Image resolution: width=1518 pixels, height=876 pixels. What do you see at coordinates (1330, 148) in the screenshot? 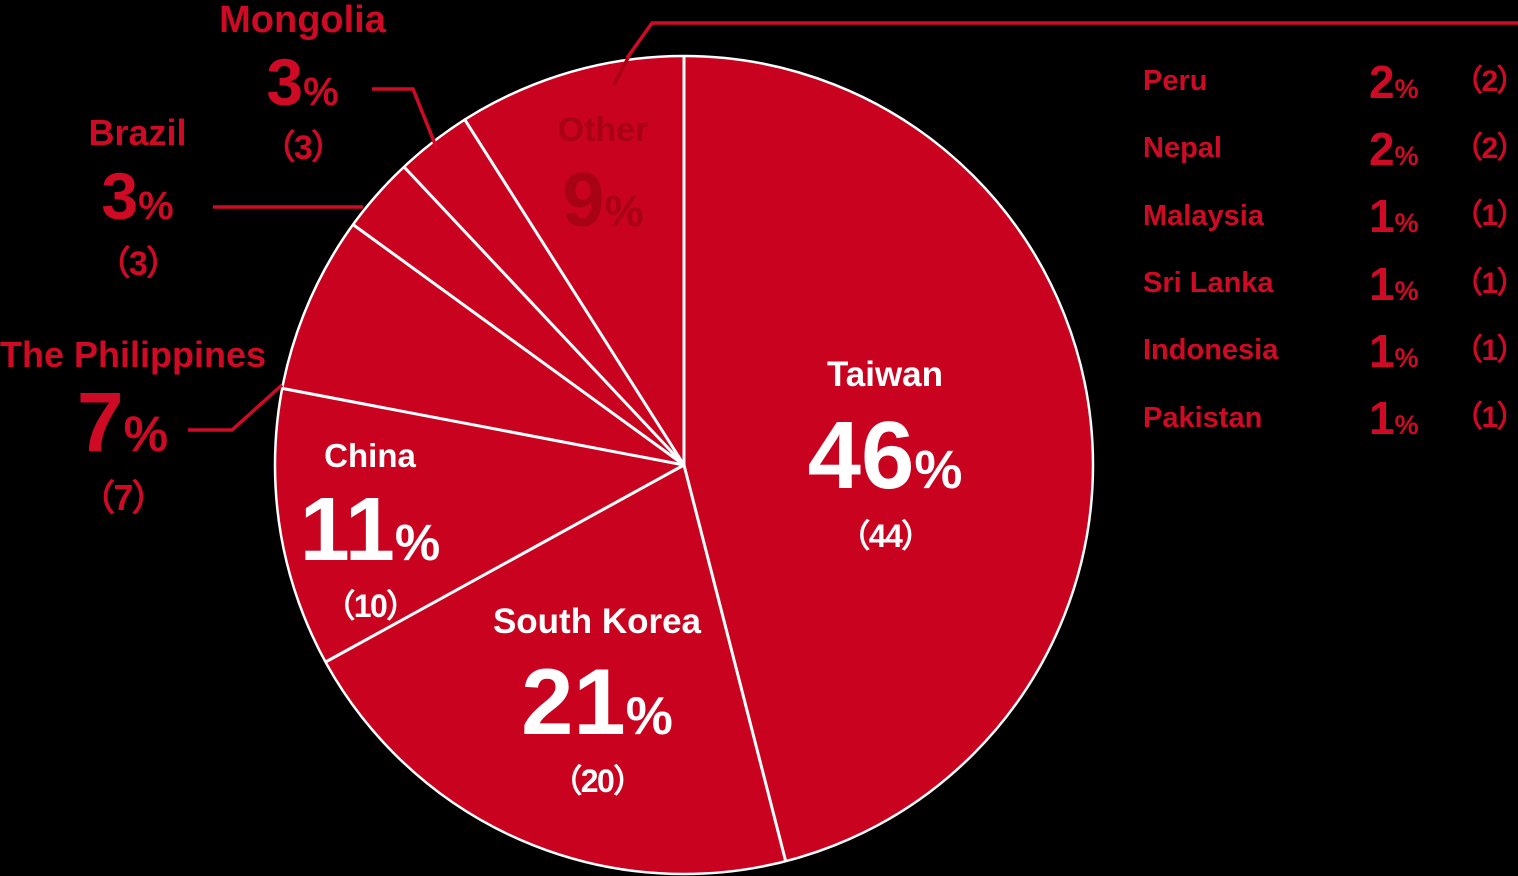
I see `list-item: Nepal 2% （2）` at bounding box center [1330, 148].